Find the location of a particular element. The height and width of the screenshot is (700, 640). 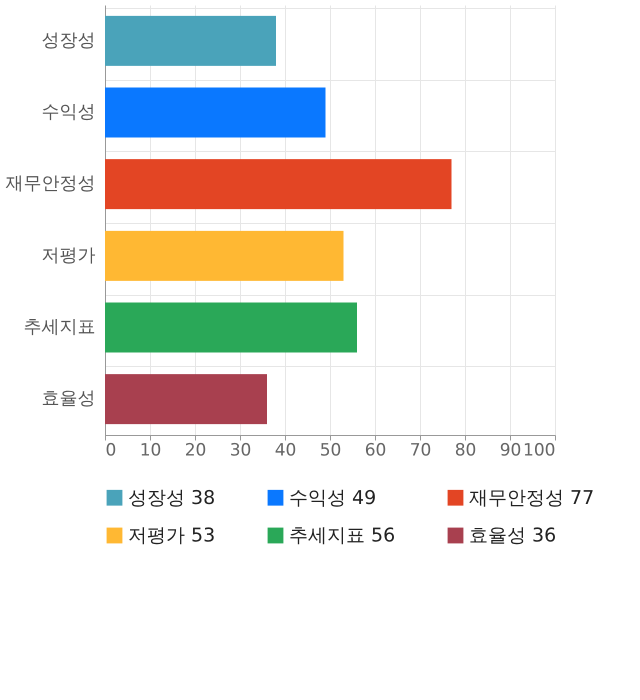

x-tick-label: 60 is located at coordinates (375, 450).